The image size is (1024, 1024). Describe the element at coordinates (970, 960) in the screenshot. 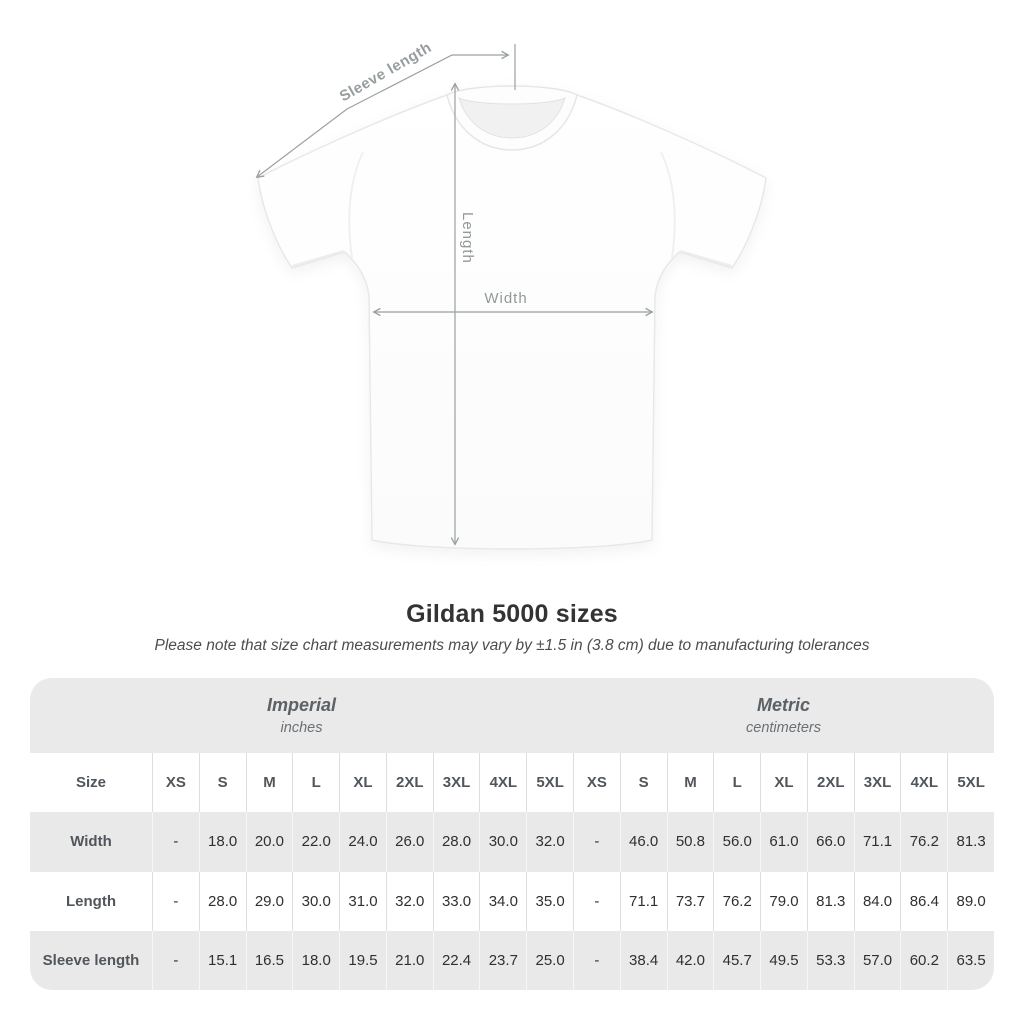

I see `value-cell: 63.5` at that location.